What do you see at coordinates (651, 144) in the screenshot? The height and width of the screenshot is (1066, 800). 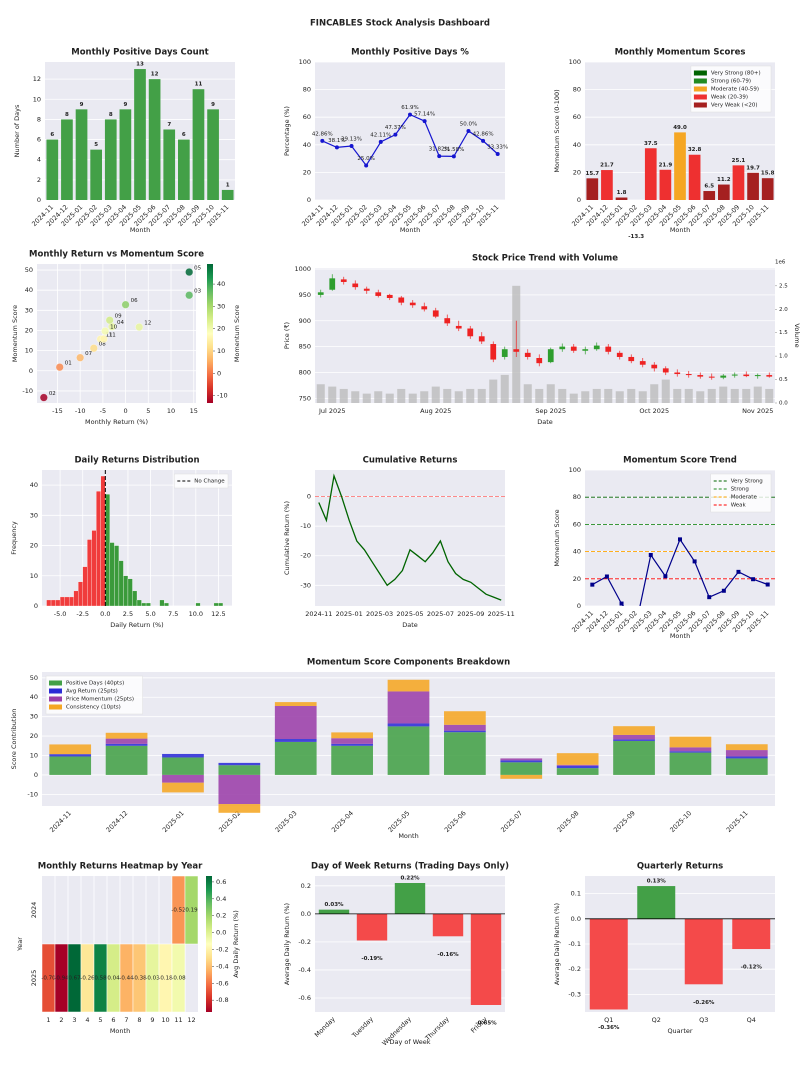 I see `value-label: 37.5` at bounding box center [651, 144].